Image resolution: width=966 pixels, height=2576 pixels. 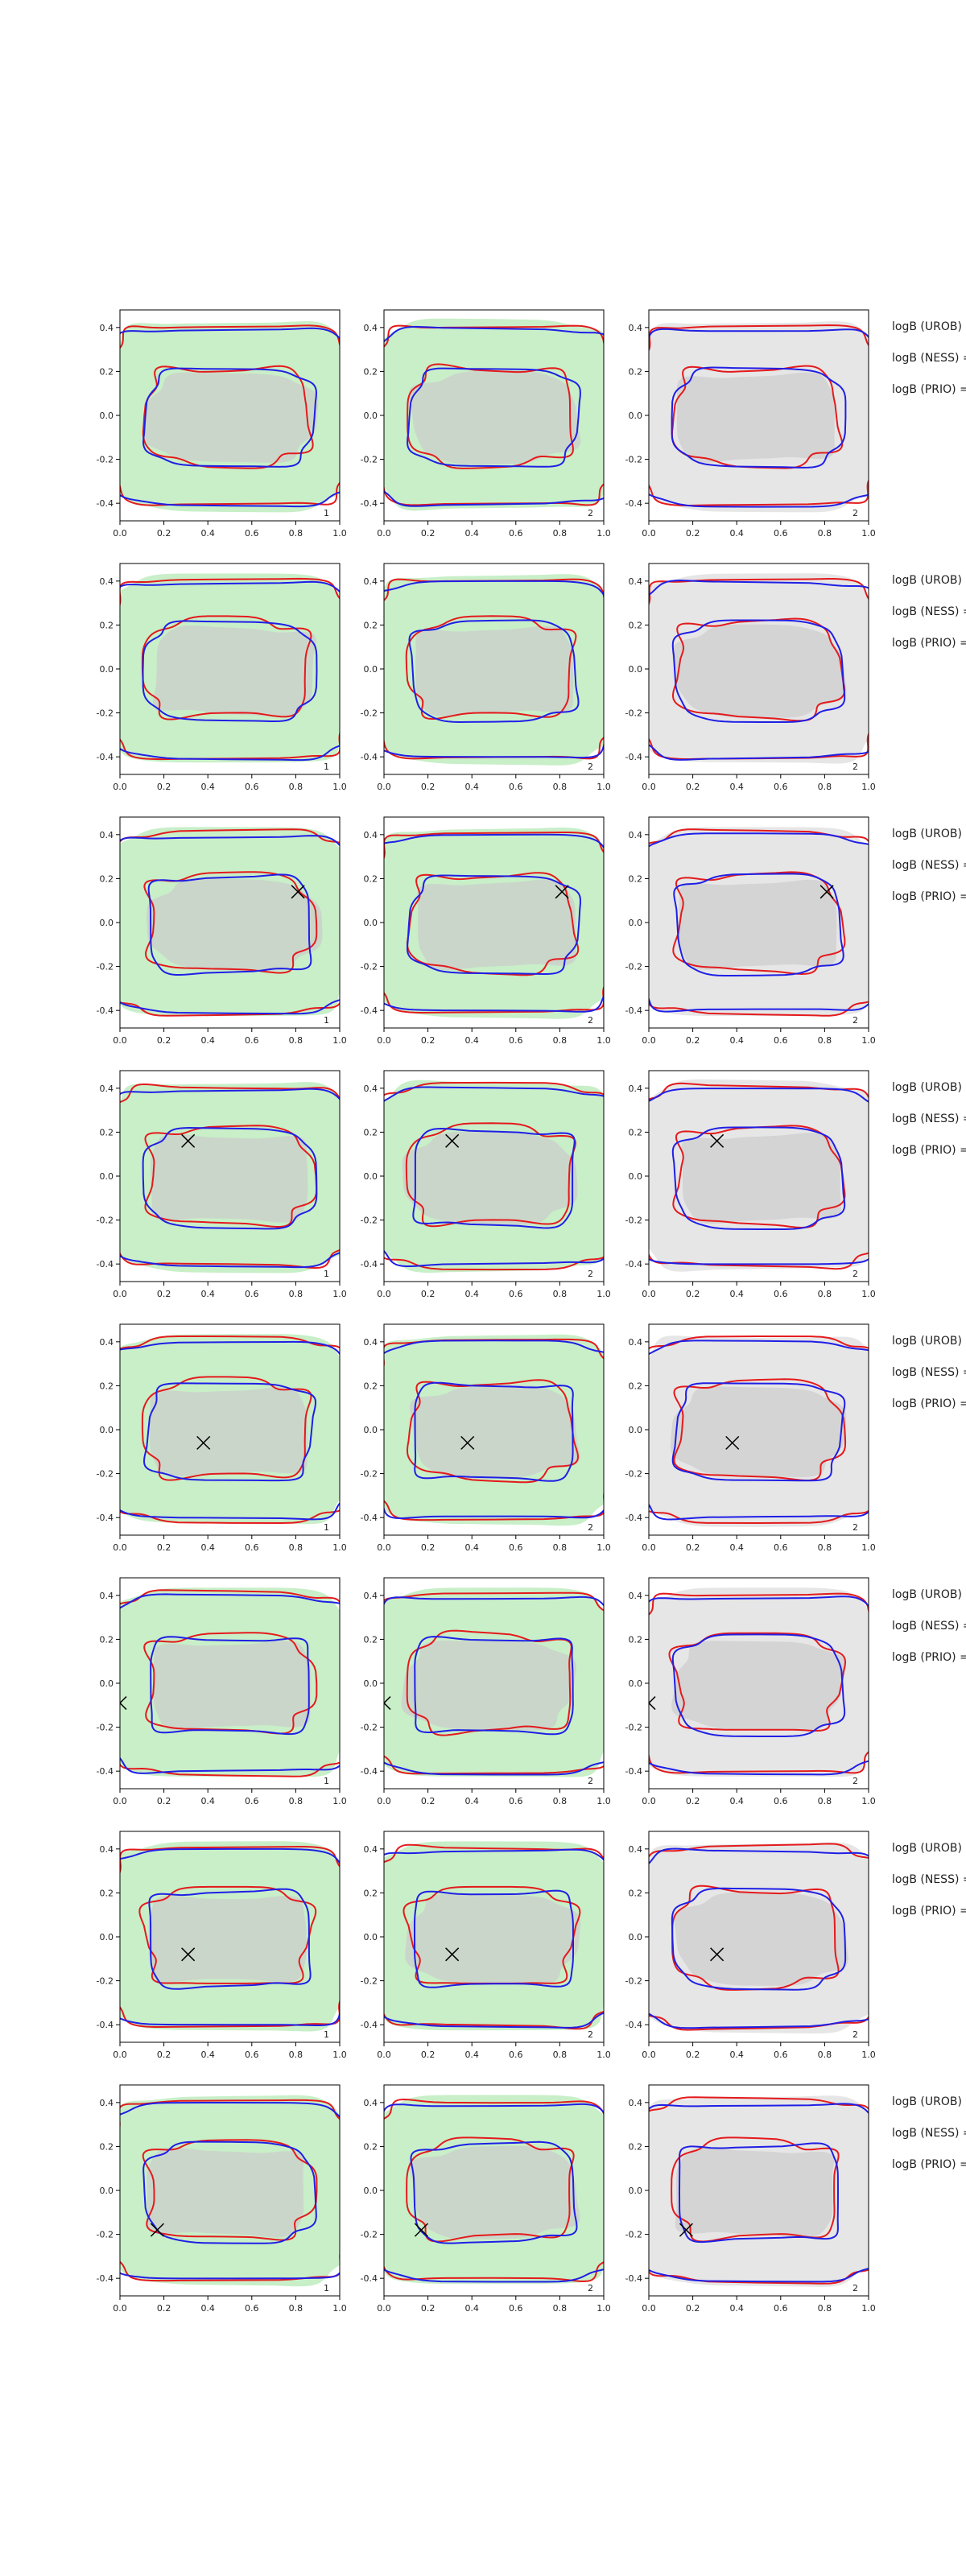 What do you see at coordinates (486, 677) in the screenshot?
I see `subplot-r2-c2: 0.0 0.2 0.4 0.6 0.8 1.0 0.4 0.2 0.0 -0.2 -0.4 2` at bounding box center [486, 677].